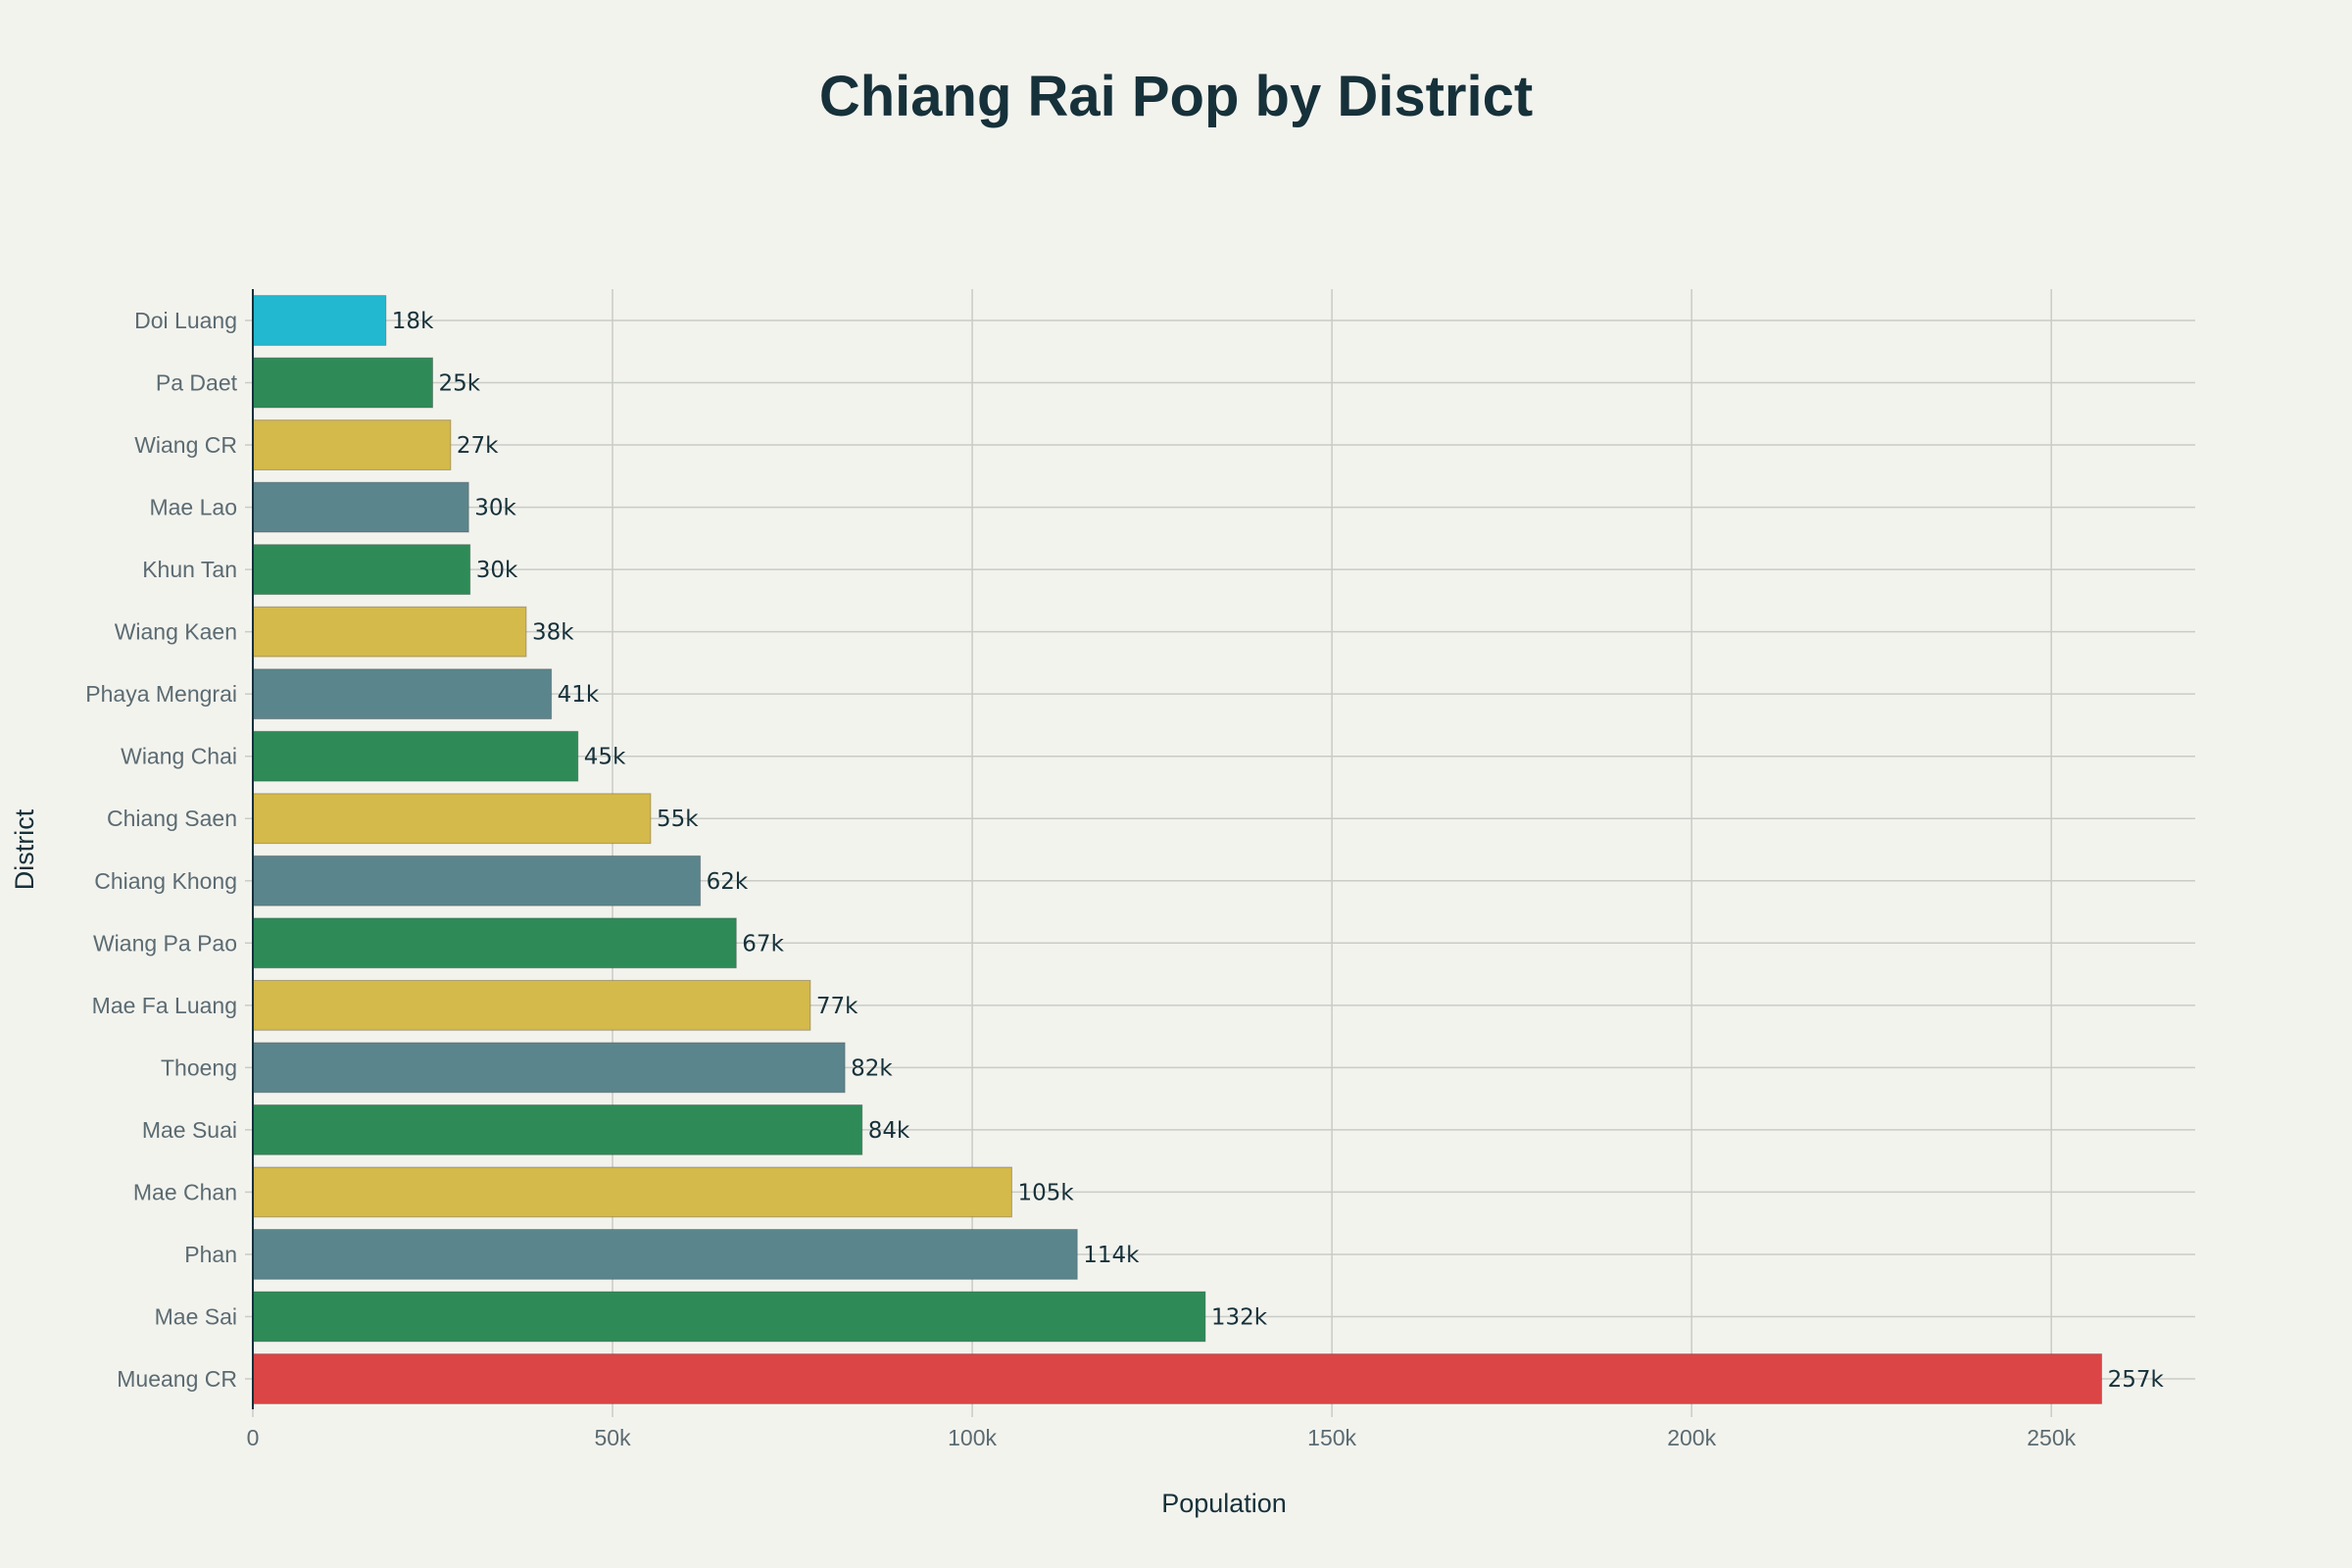 This screenshot has height=1568, width=2352. Describe the element at coordinates (189, 1130) in the screenshot. I see `y-tick-label: Mae Suai` at that location.